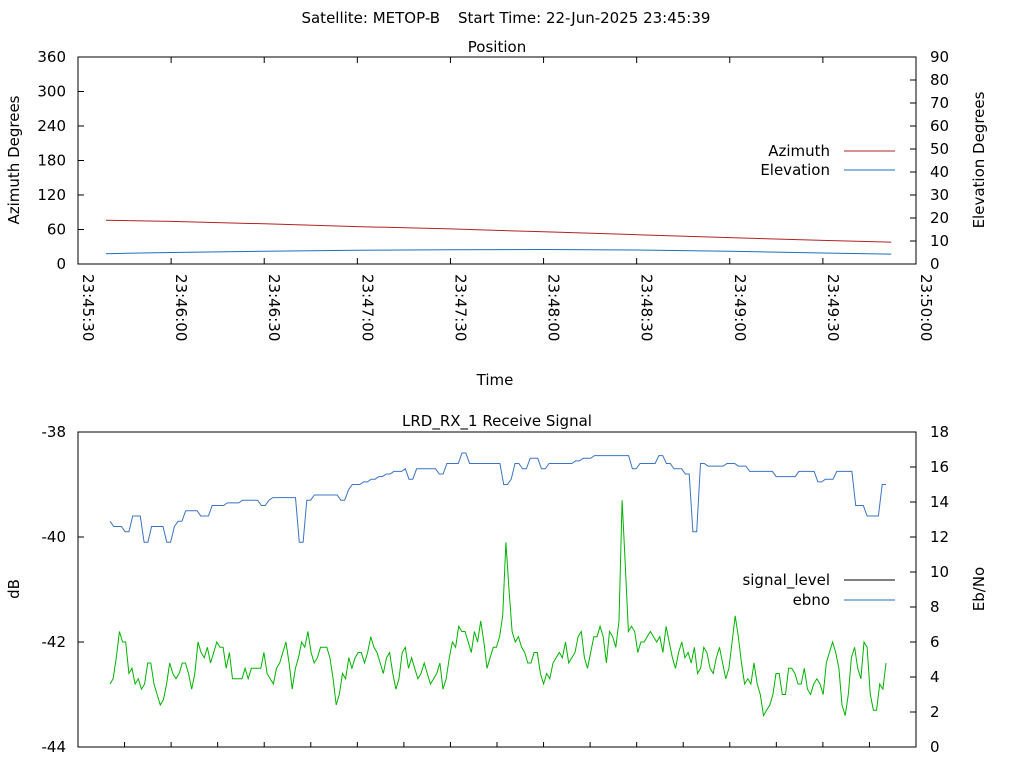  Describe the element at coordinates (935, 677) in the screenshot. I see `ebno-tick-label: 4` at that location.